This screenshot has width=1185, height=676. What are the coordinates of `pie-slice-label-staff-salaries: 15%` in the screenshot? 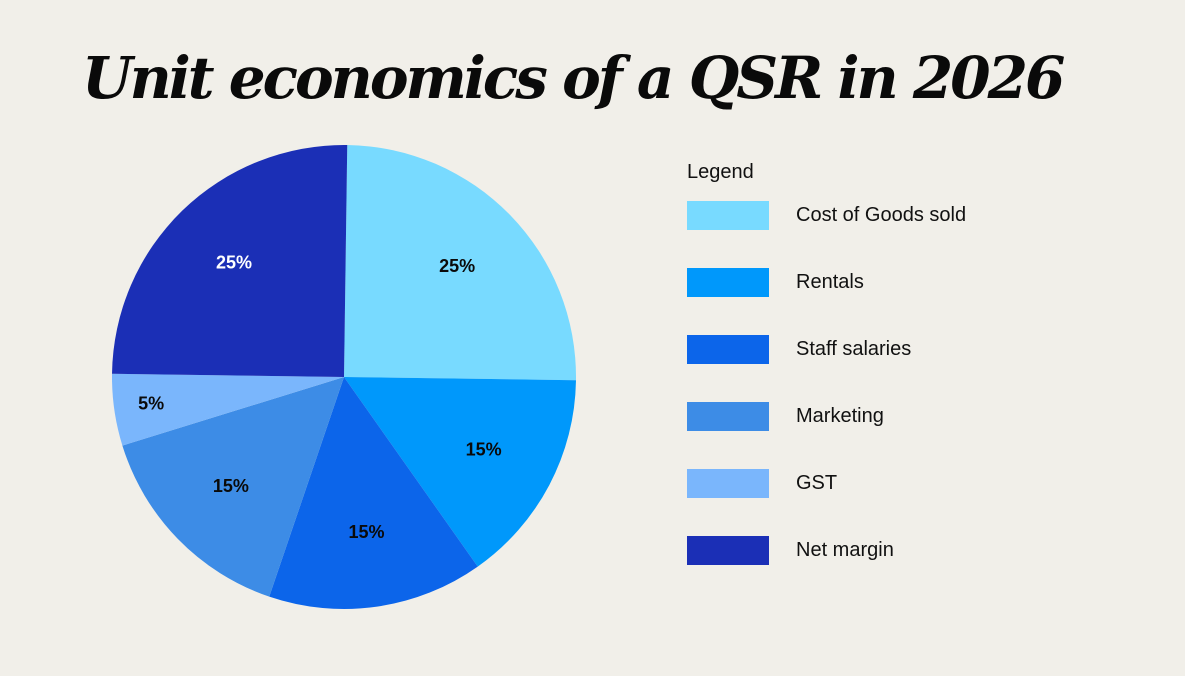 It's located at (366, 532).